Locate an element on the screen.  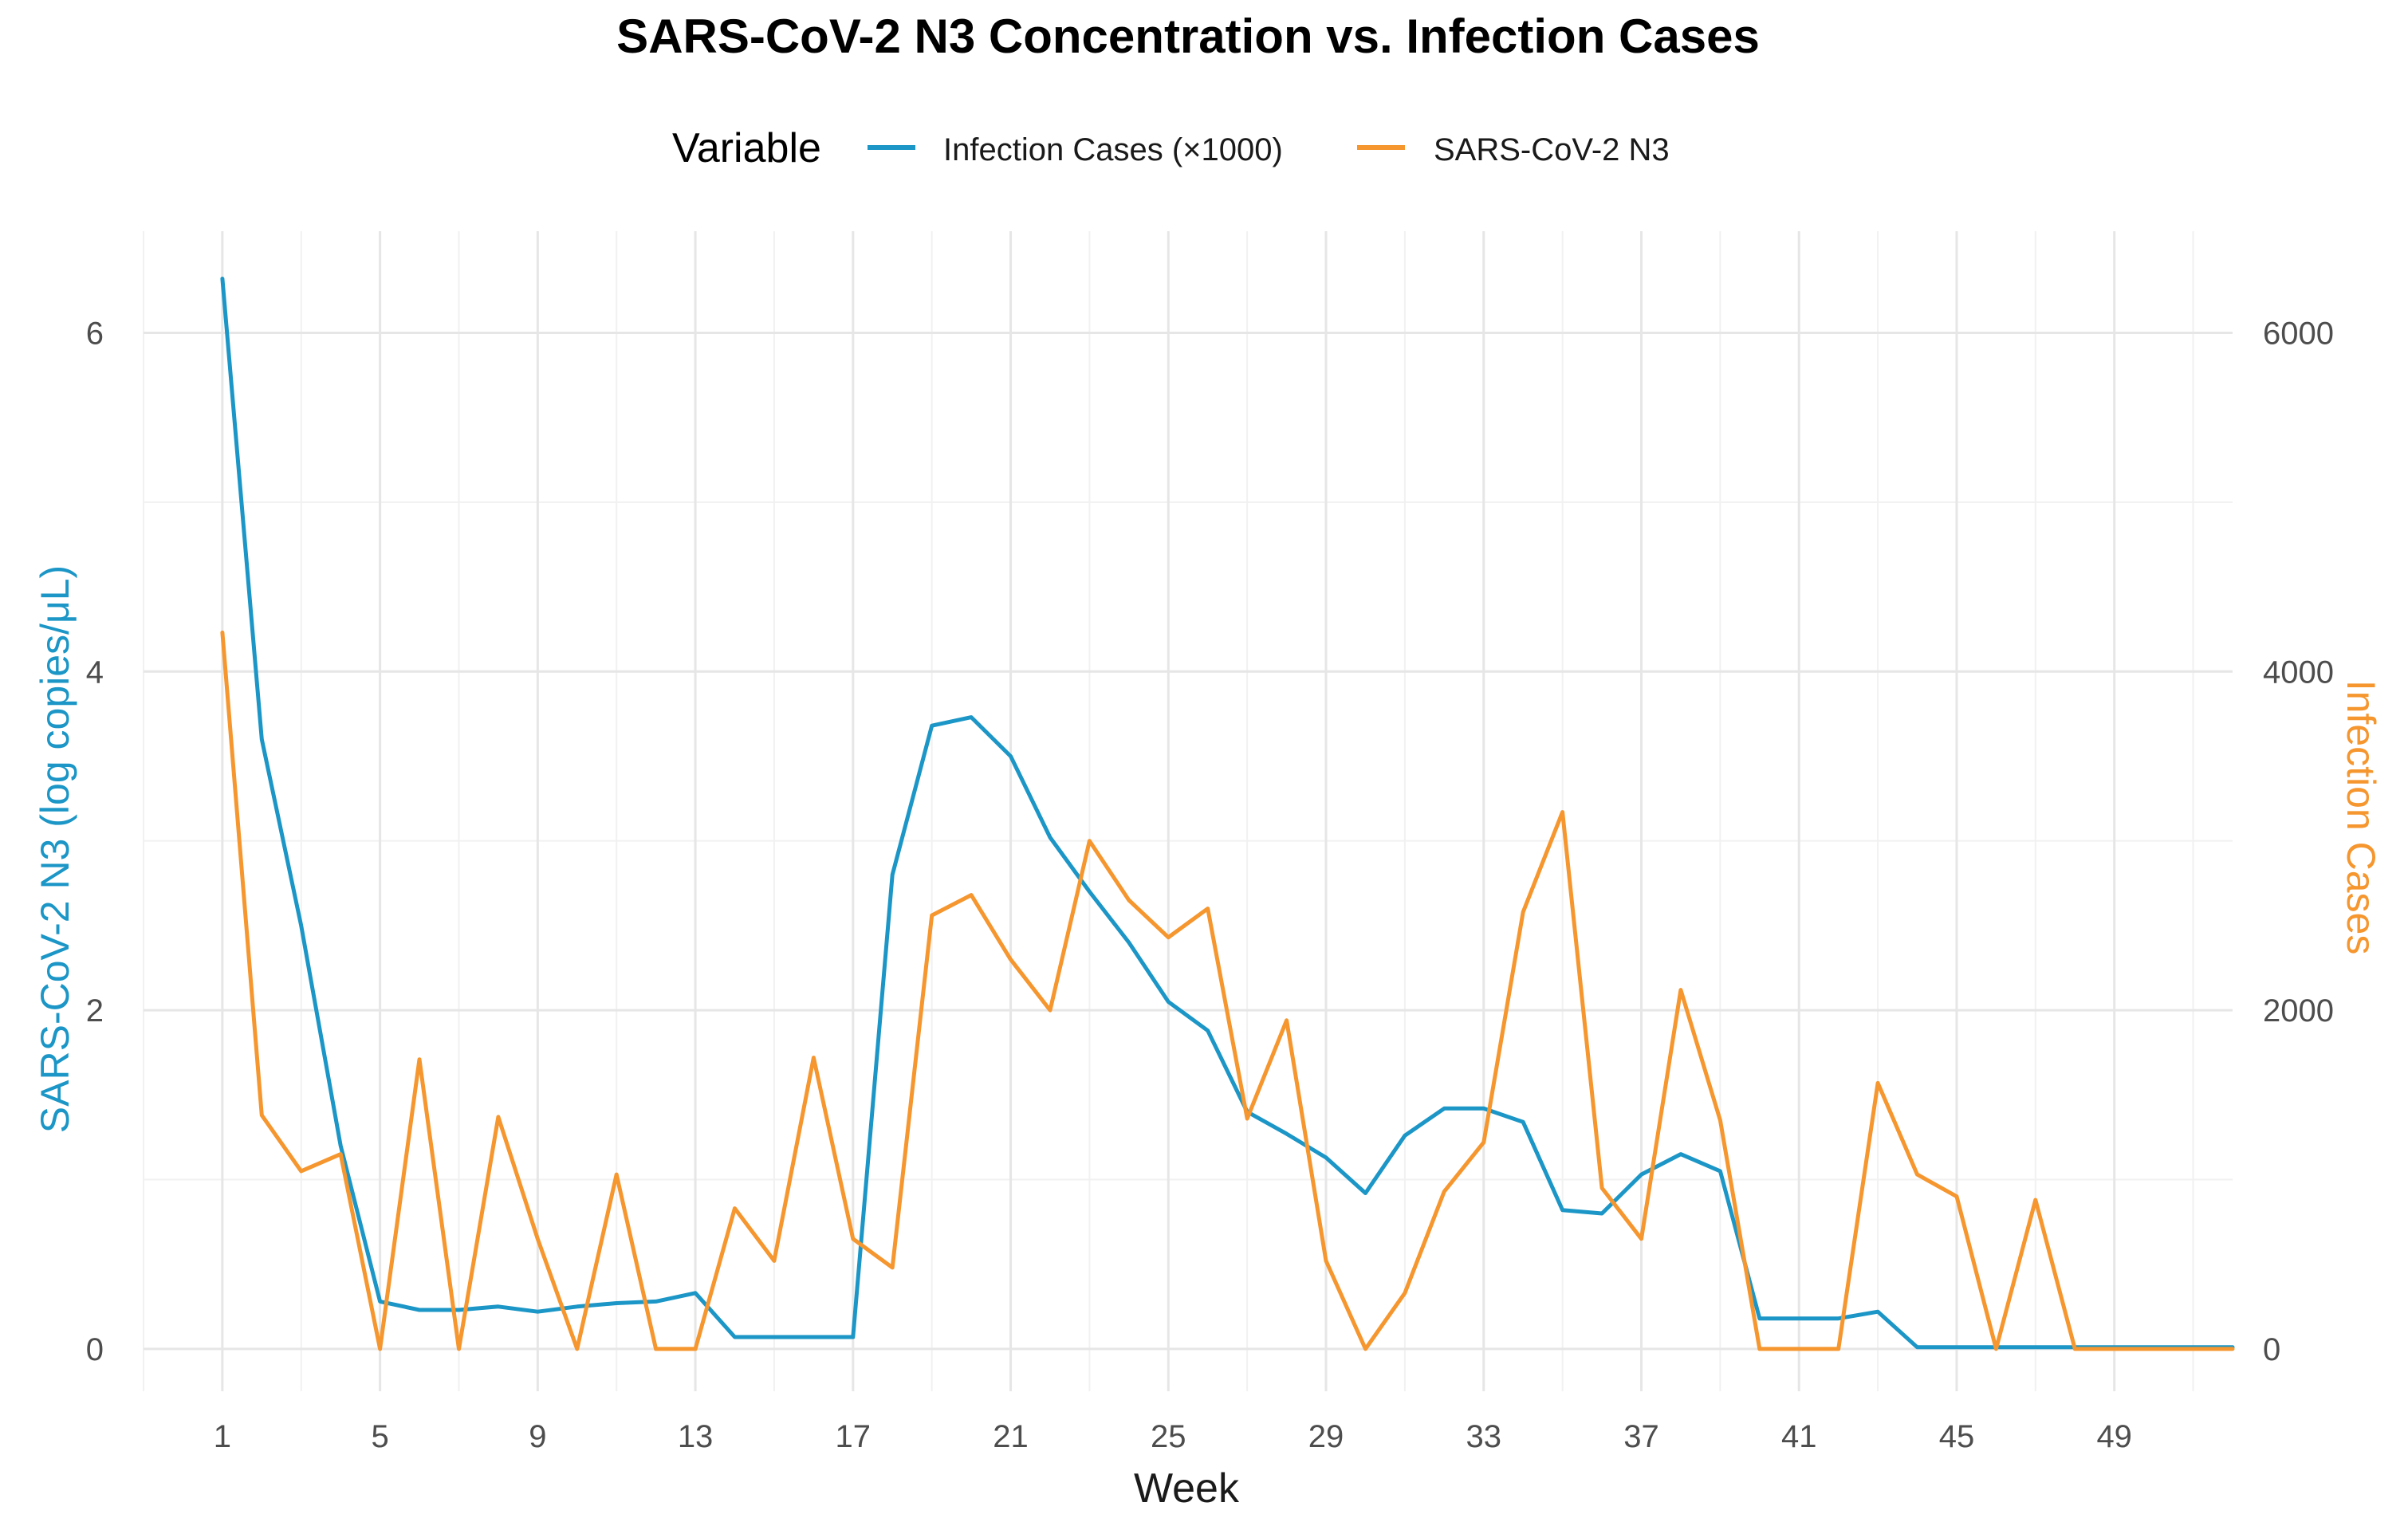
x-tick-label: 21 is located at coordinates (1011, 1436).